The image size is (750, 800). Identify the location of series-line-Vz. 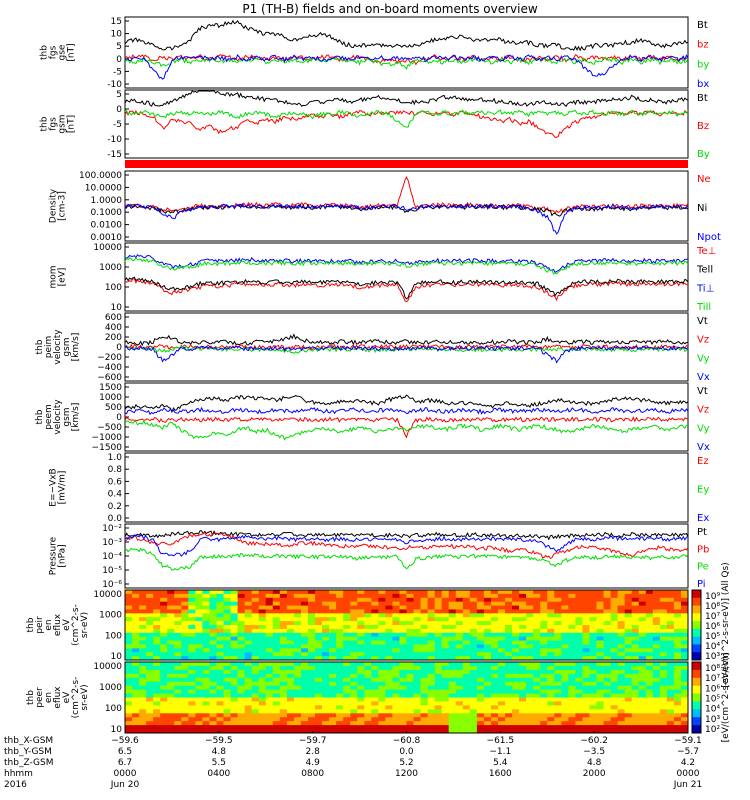
(406, 427).